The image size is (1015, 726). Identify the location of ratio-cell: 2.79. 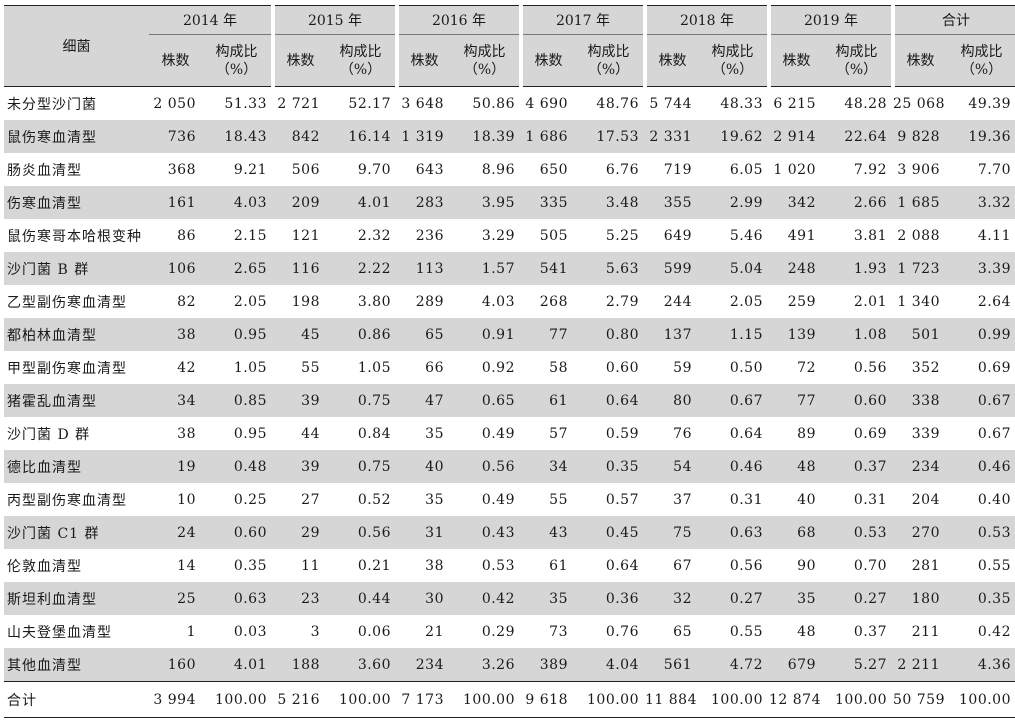
(622, 301).